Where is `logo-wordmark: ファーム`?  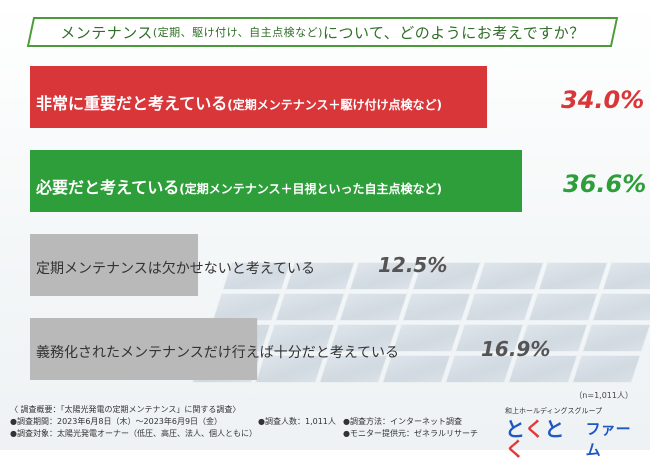
logo-wordmark: ファーム is located at coordinates (608, 439).